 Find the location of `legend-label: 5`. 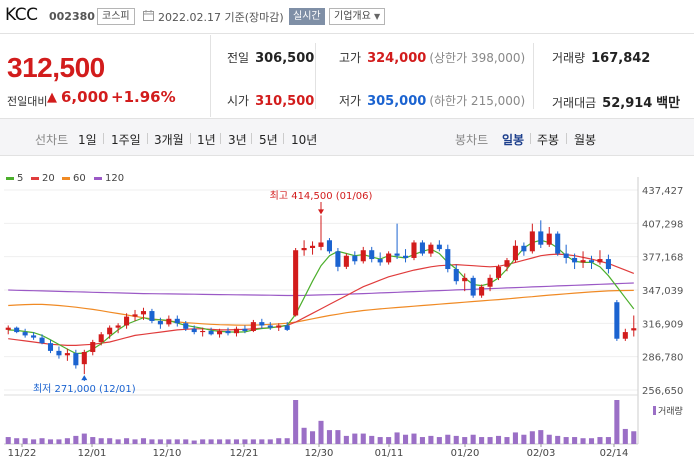

legend-label: 5 is located at coordinates (20, 178).